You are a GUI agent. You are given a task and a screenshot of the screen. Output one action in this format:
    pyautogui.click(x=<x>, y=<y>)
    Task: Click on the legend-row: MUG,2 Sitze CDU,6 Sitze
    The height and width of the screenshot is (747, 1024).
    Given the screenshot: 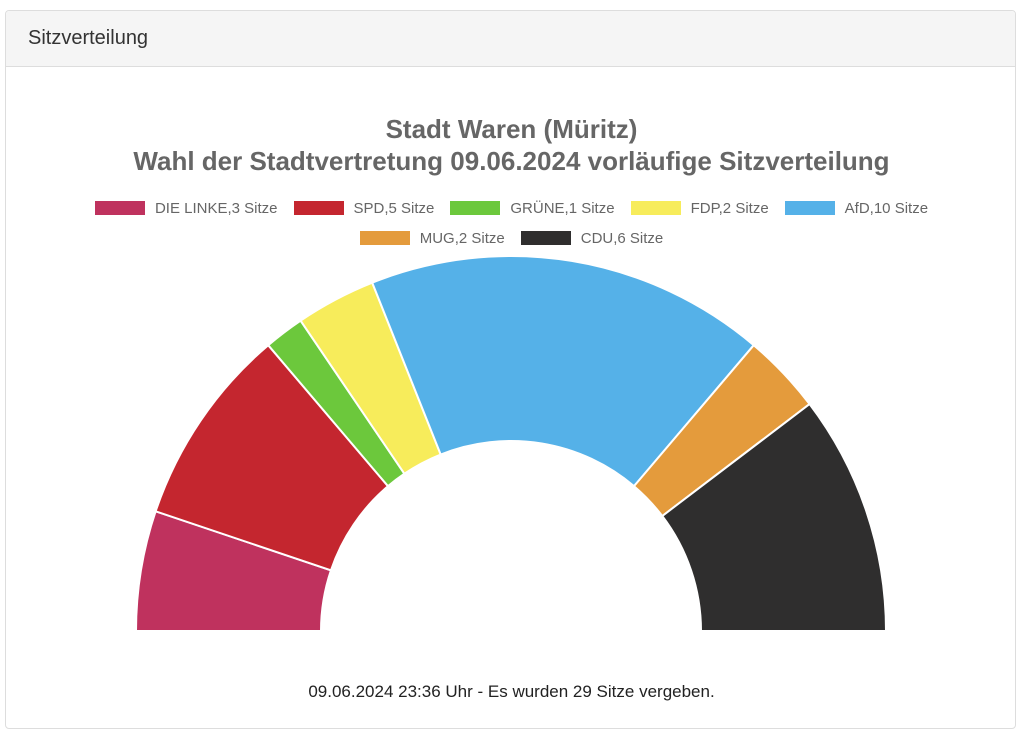 What is the action you would take?
    pyautogui.click(x=511, y=238)
    